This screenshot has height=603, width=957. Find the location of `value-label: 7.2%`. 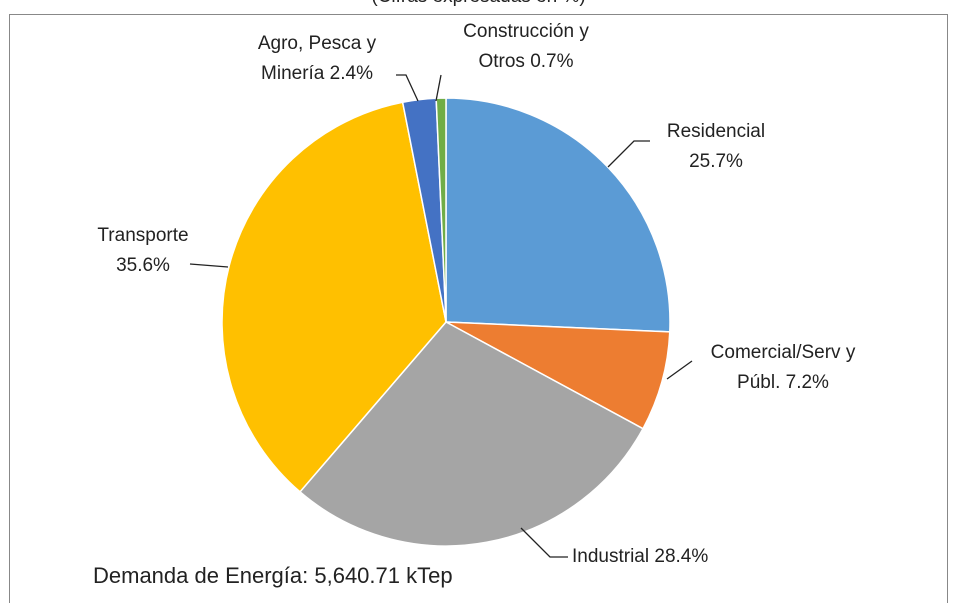

value-label: 7.2% is located at coordinates (807, 382).